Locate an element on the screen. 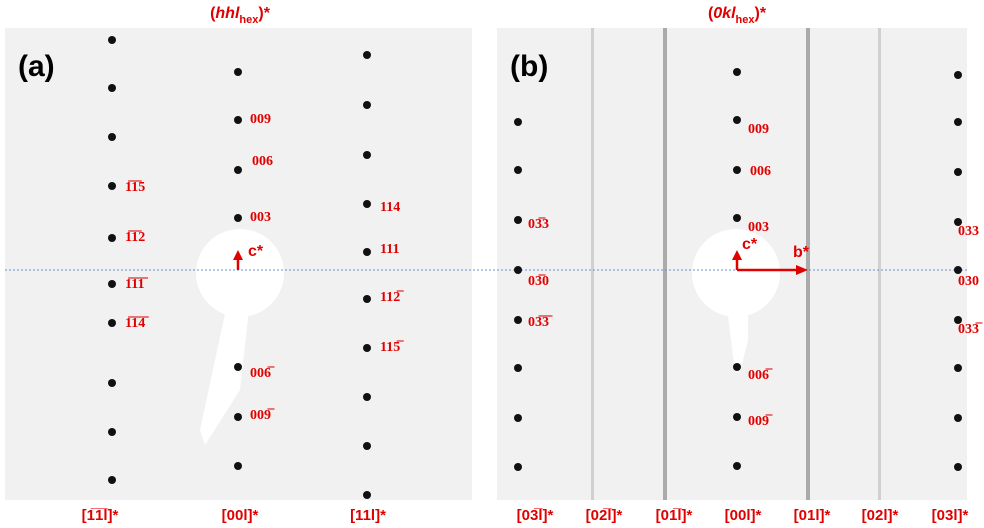 The width and height of the screenshot is (984, 528). panel-label: (b) is located at coordinates (529, 66).